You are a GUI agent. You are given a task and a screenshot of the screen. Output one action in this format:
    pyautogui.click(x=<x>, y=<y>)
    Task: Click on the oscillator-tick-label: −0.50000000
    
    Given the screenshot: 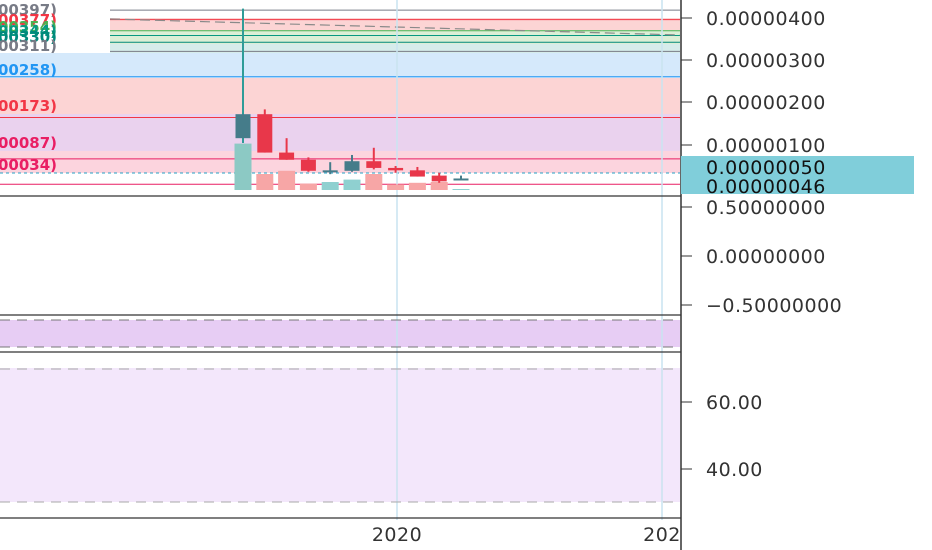 What is the action you would take?
    pyautogui.click(x=774, y=306)
    